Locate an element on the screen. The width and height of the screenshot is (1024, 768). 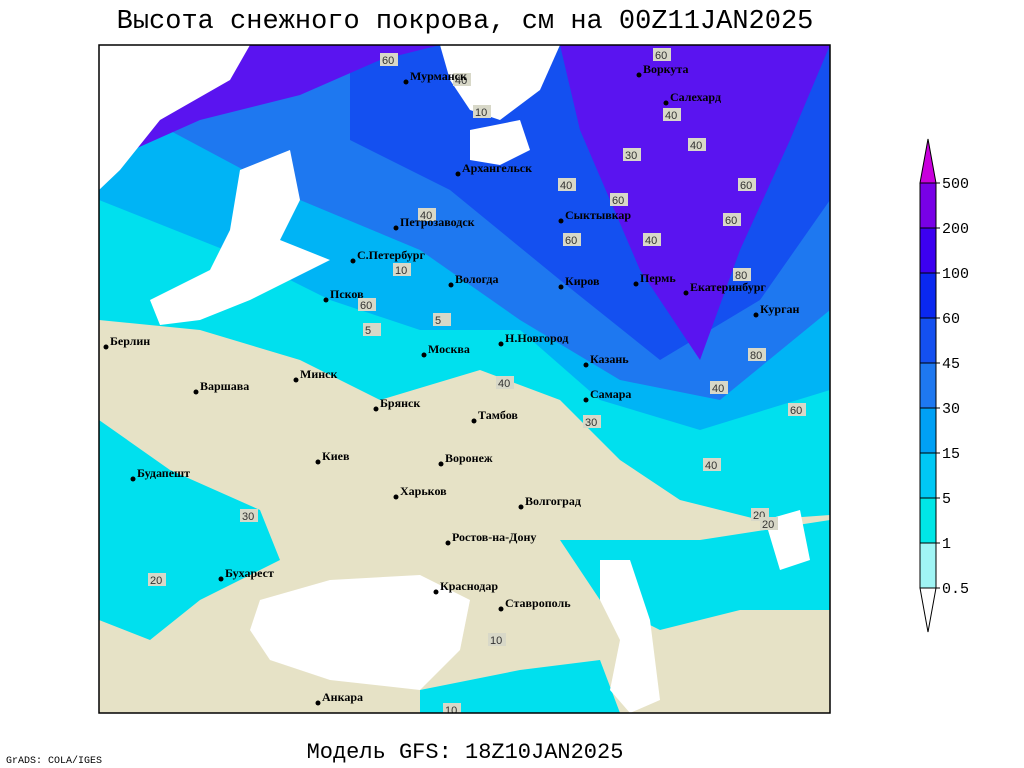
city-label: Екатеринбург is located at coordinates (728, 287).